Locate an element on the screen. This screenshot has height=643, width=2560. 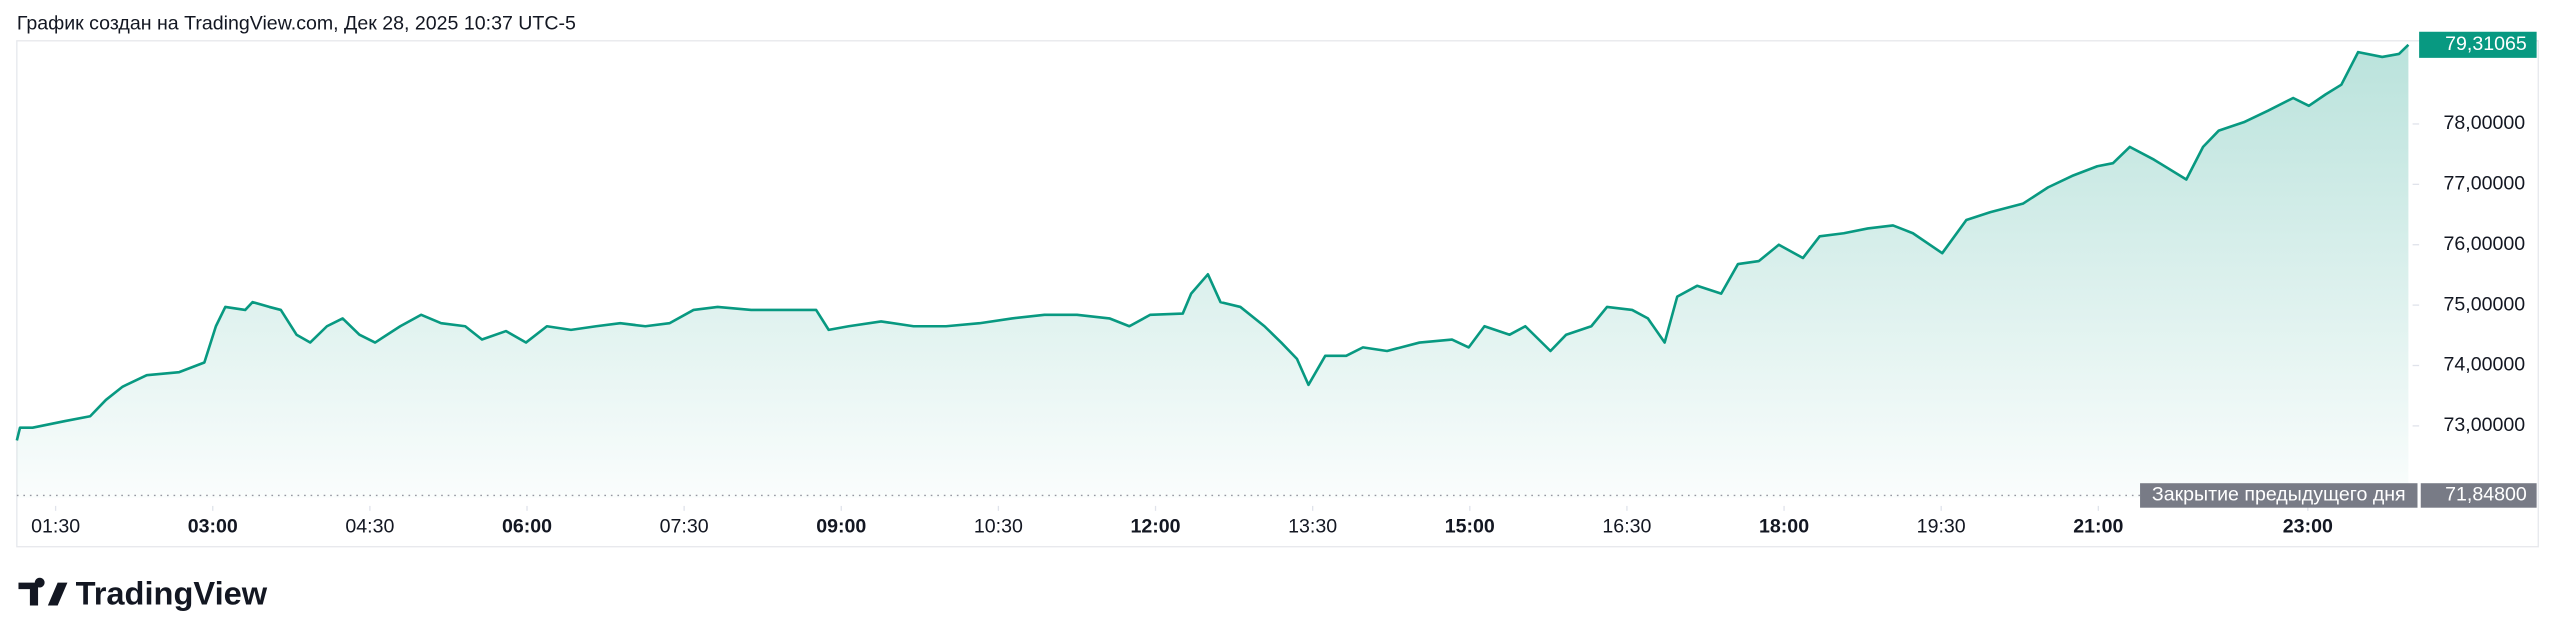
x-tick-label: 16:30 is located at coordinates (1626, 526).